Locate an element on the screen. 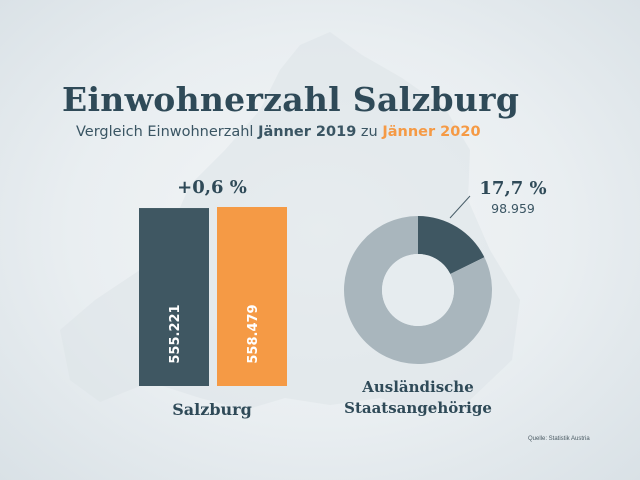 This screenshot has height=480, width=640. source-note: Quelle: Statistik Austria is located at coordinates (559, 439).